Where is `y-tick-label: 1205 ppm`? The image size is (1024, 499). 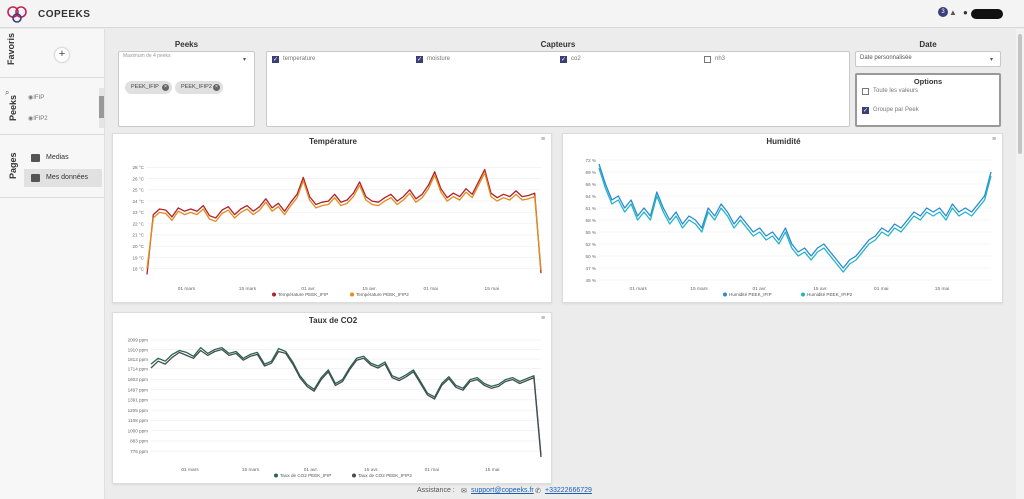 y-tick-label: 1205 ppm is located at coordinates (138, 410).